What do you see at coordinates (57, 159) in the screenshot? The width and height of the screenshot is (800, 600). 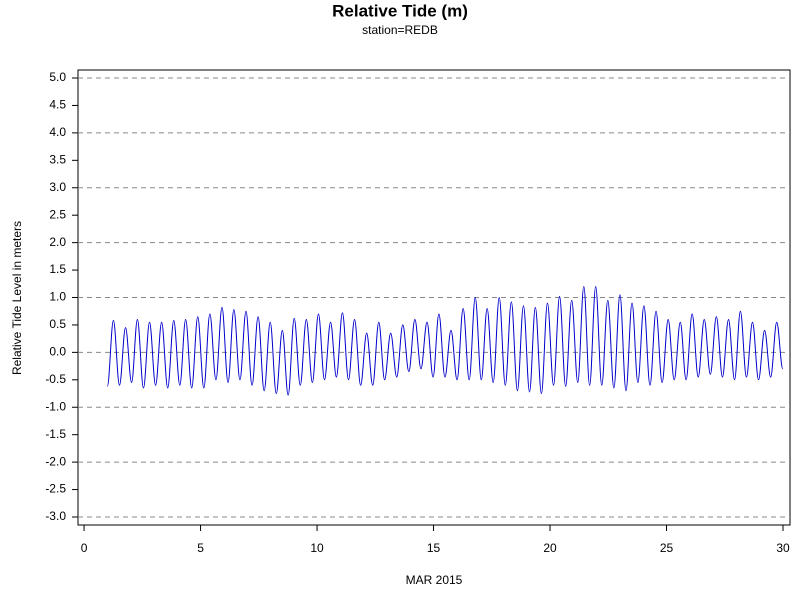 I see `y-tick-label: 3.5` at bounding box center [57, 159].